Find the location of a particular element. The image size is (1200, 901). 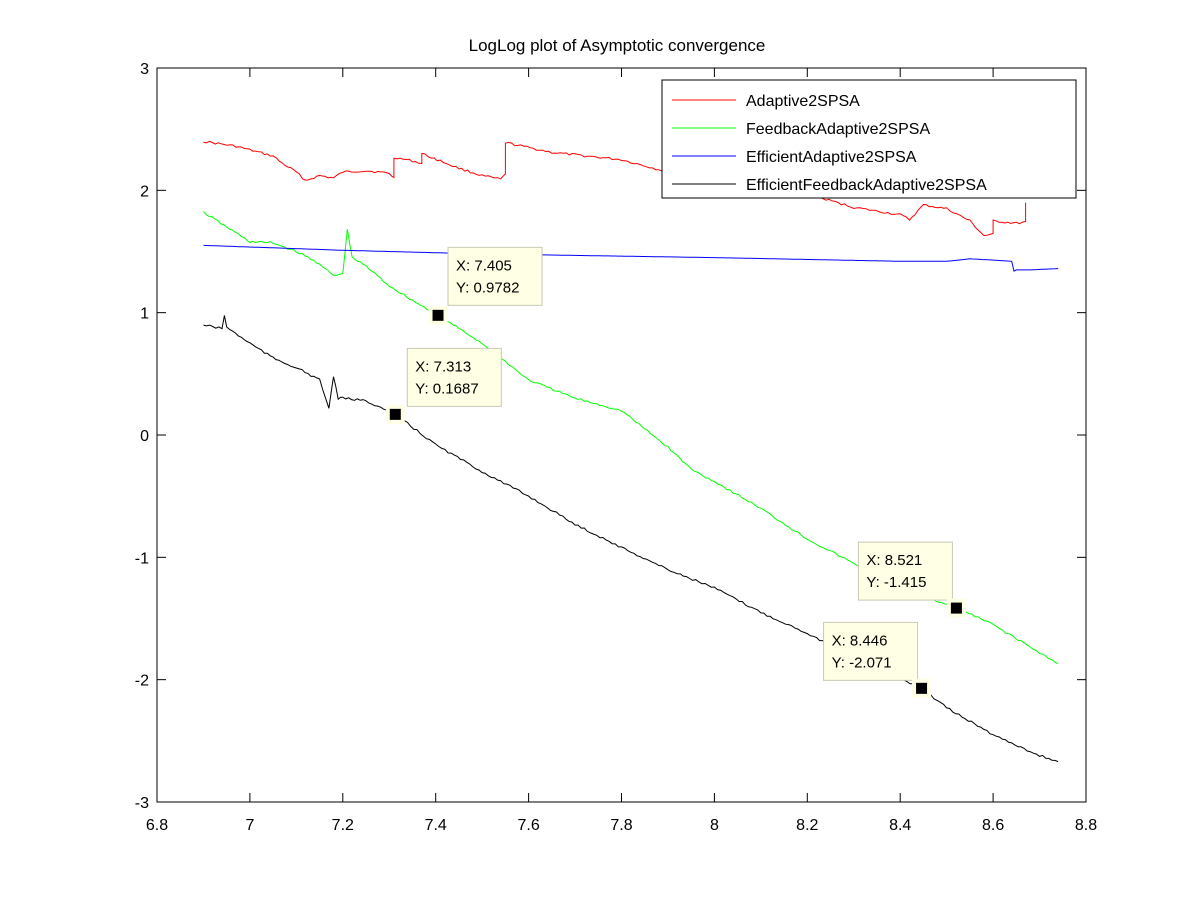

chart-title: LogLog plot of Asymptotic convergence is located at coordinates (617, 45).